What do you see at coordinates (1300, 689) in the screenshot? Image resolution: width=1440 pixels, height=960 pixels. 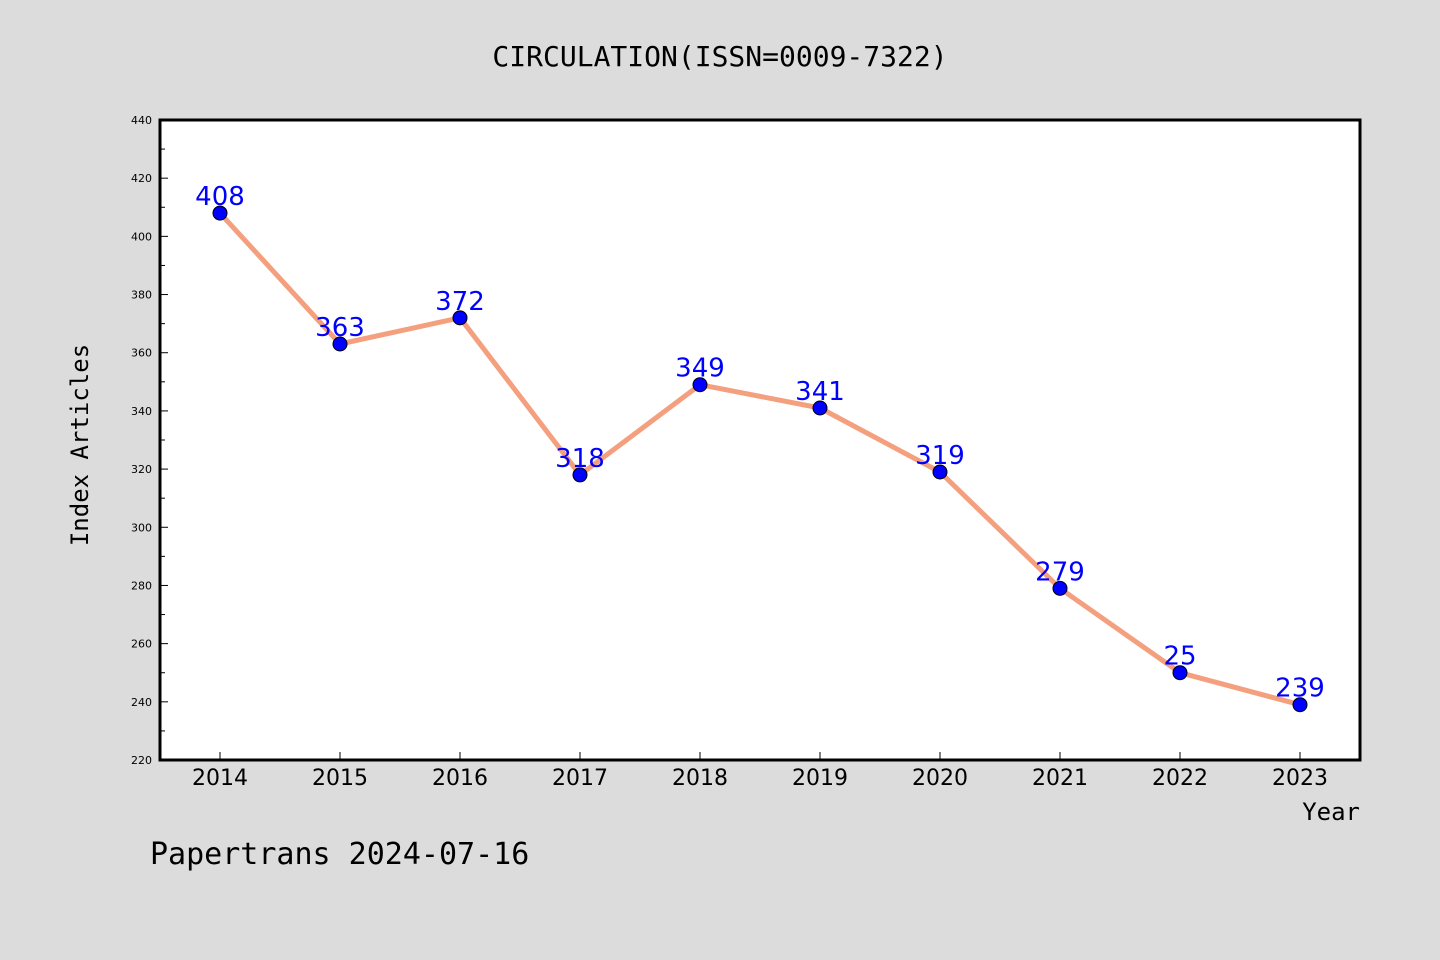 I see `data-label: 239` at bounding box center [1300, 689].